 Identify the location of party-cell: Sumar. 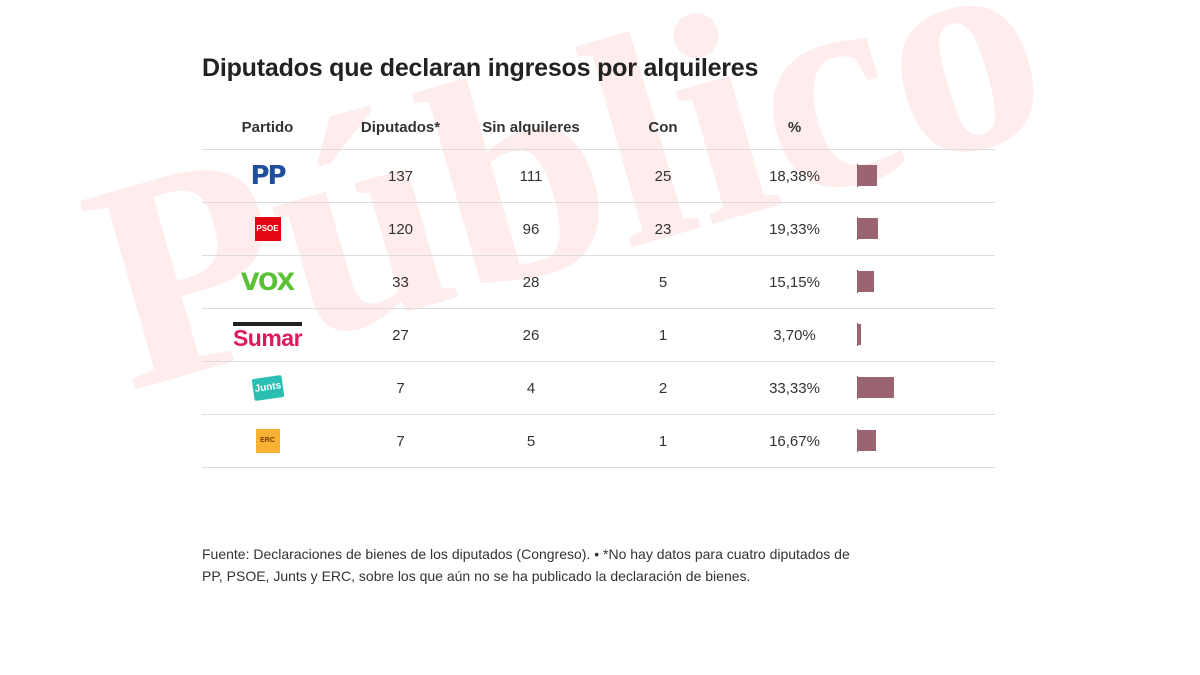
(267, 335).